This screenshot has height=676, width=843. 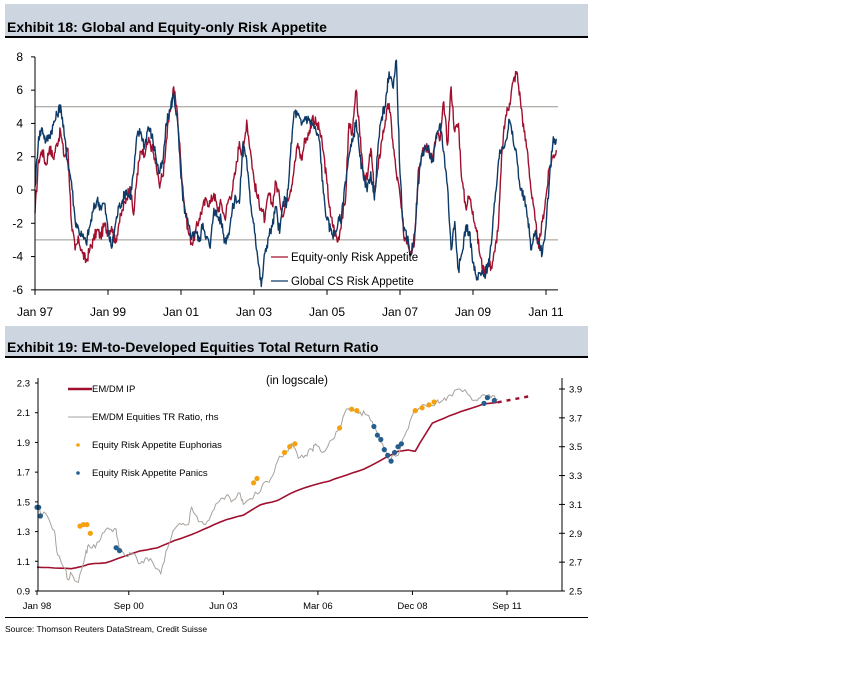 I want to click on x-tick-label: Jan 03, so click(x=254, y=312).